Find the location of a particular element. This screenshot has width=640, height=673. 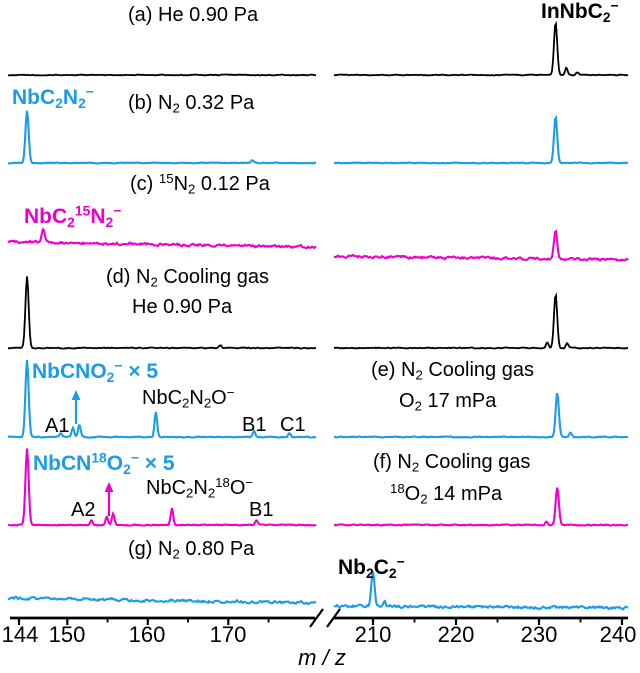

panel-a-title: (a) He 0.90 Pa is located at coordinates (193, 15).